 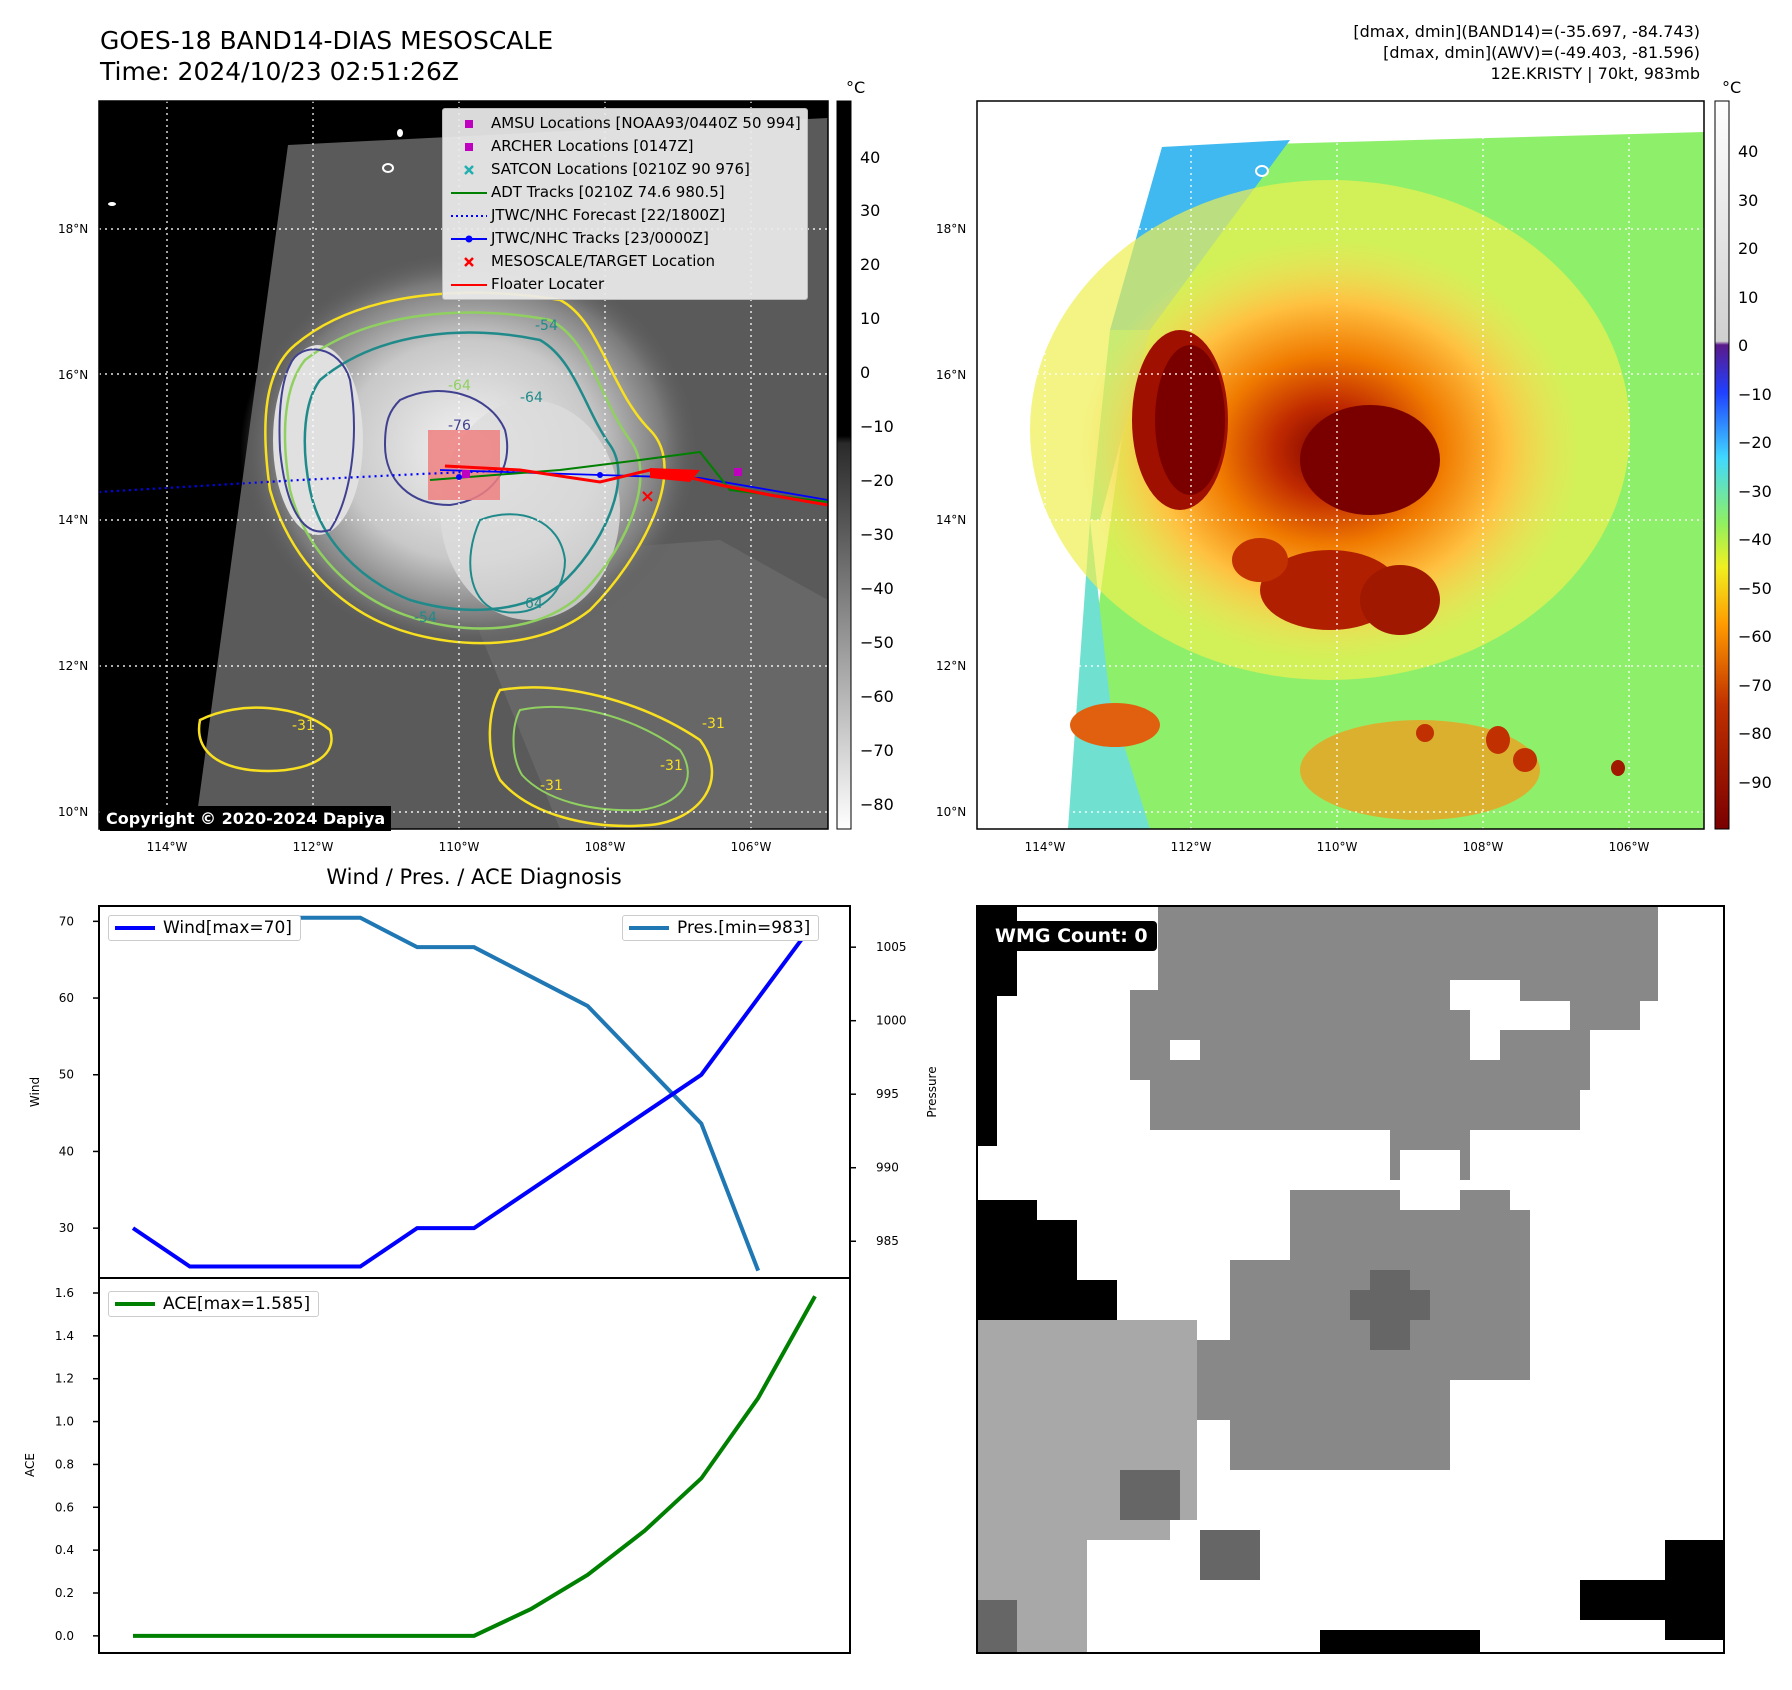 What do you see at coordinates (64, 1507) in the screenshot?
I see `ace-ytick-label: 0.6` at bounding box center [64, 1507].